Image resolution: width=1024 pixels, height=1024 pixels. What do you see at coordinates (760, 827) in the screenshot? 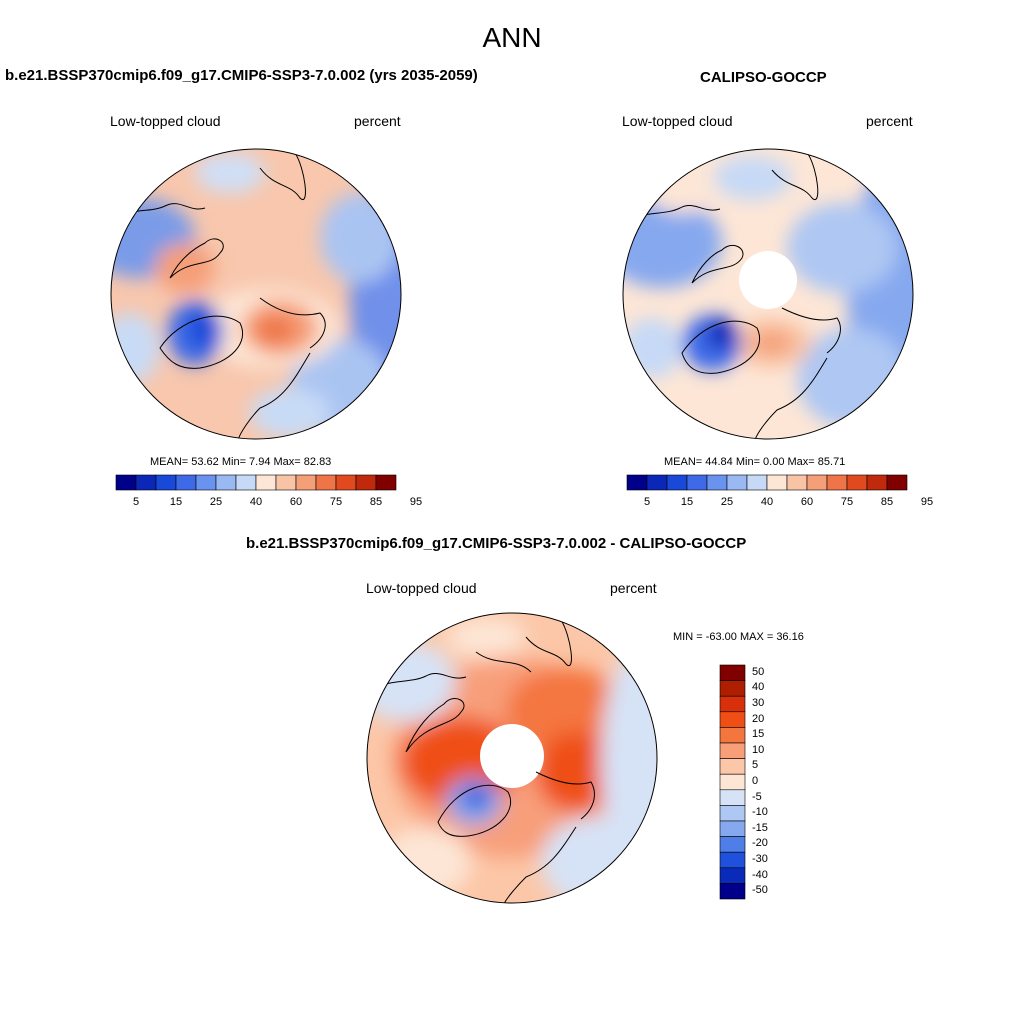
I see `colorbar-tick-label: -15` at bounding box center [760, 827].